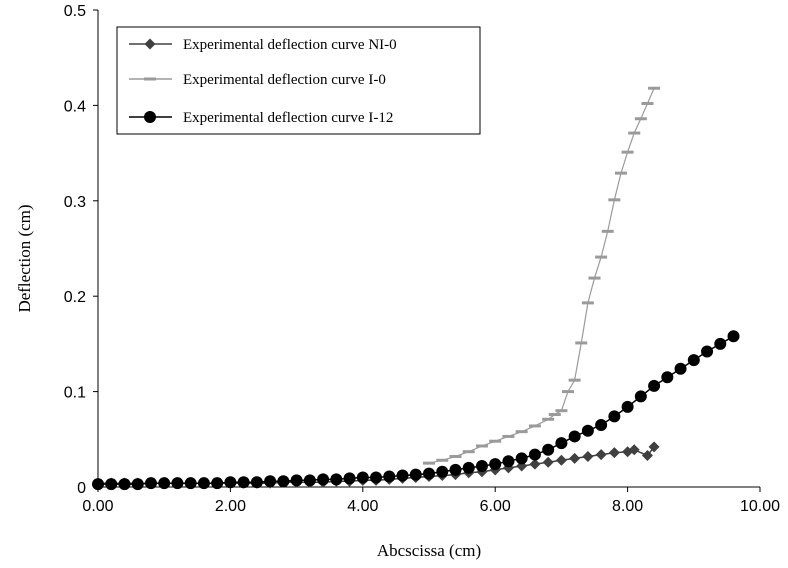 This screenshot has width=788, height=568. What do you see at coordinates (97, 506) in the screenshot?
I see `x-tick-label: 0.00` at bounding box center [97, 506].